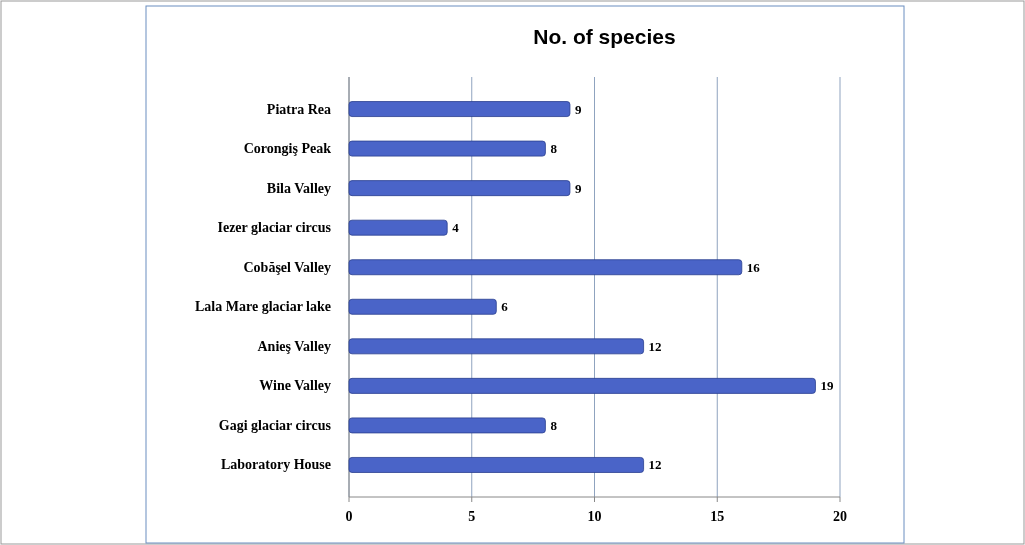 The width and height of the screenshot is (1025, 545). I want to click on y-tick-label: Laboratory House, so click(275, 465).